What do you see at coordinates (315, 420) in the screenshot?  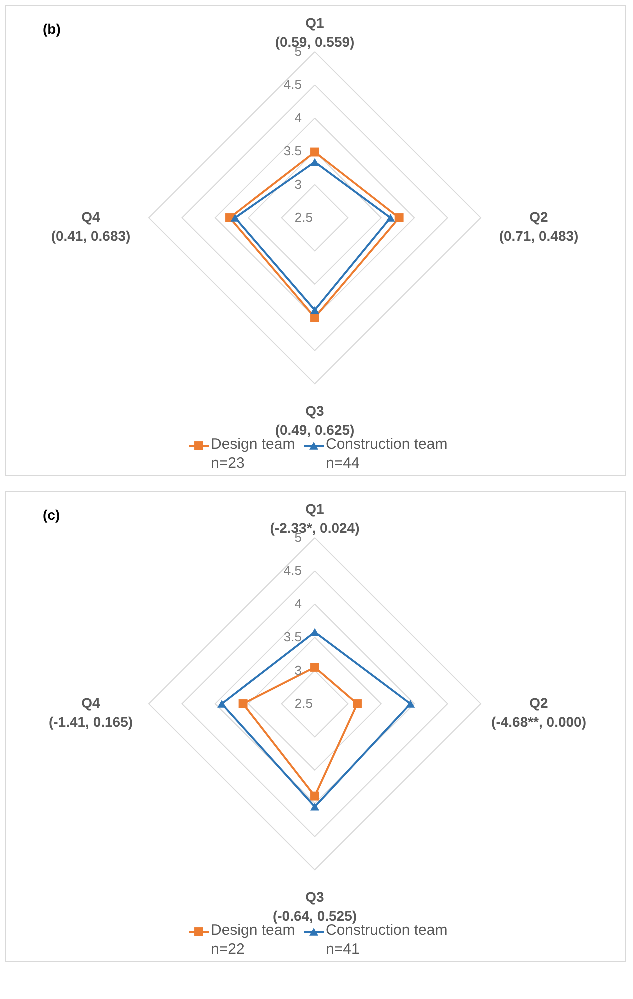 I see `spoke-label: Q3 (0.49, 0.625)` at bounding box center [315, 420].